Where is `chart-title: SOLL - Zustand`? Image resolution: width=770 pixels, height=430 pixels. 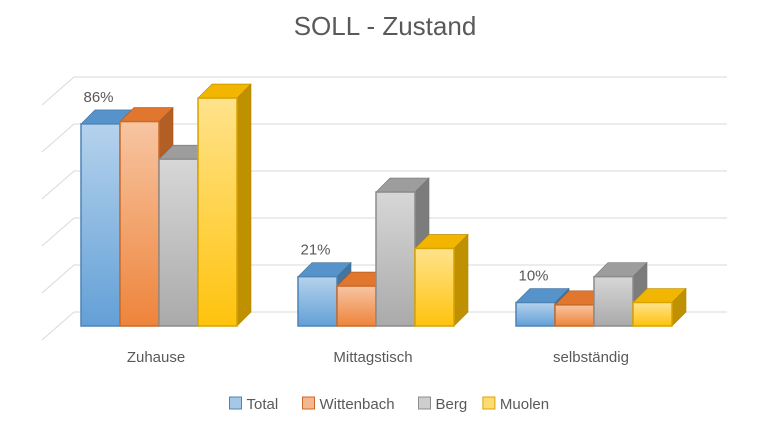 chart-title: SOLL - Zustand is located at coordinates (385, 26).